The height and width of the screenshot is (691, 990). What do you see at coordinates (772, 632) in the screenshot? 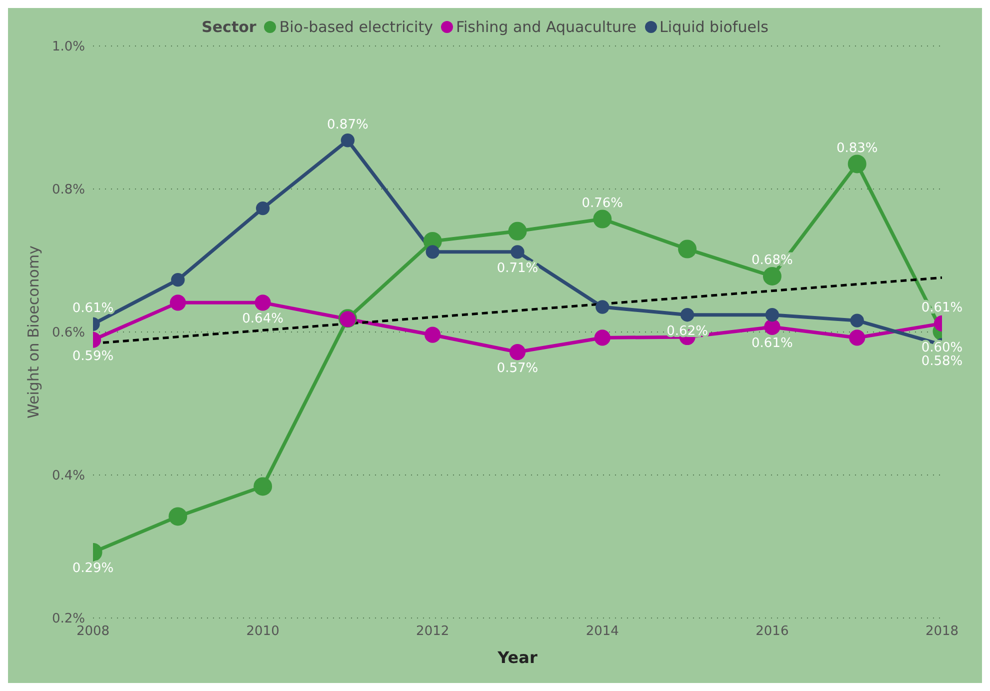
I see `x-tick-label: 2016` at bounding box center [772, 632].